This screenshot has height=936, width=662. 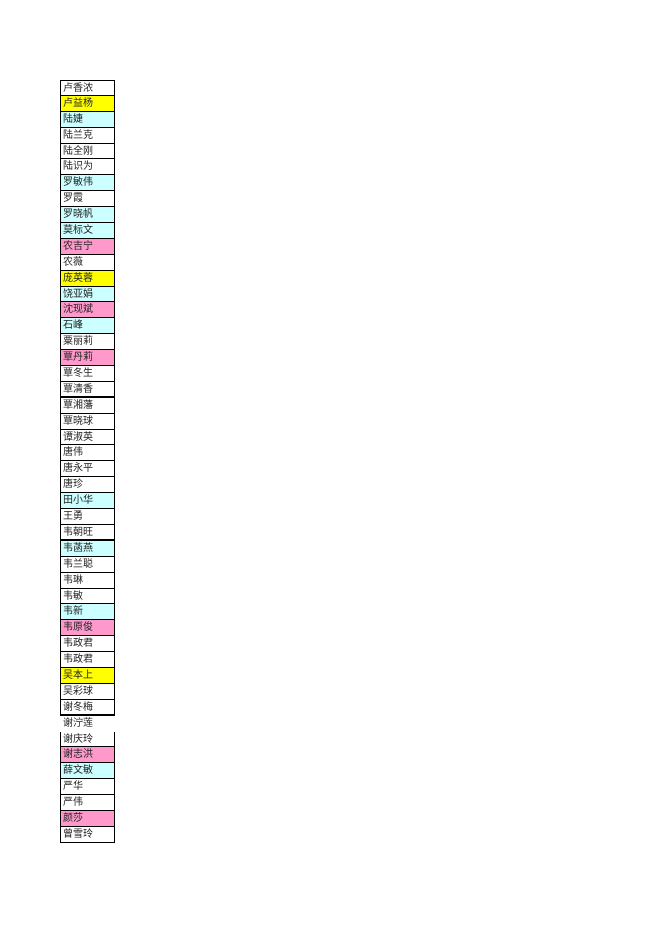 What do you see at coordinates (87, 803) in the screenshot?
I see `name-cell: 严伟` at bounding box center [87, 803].